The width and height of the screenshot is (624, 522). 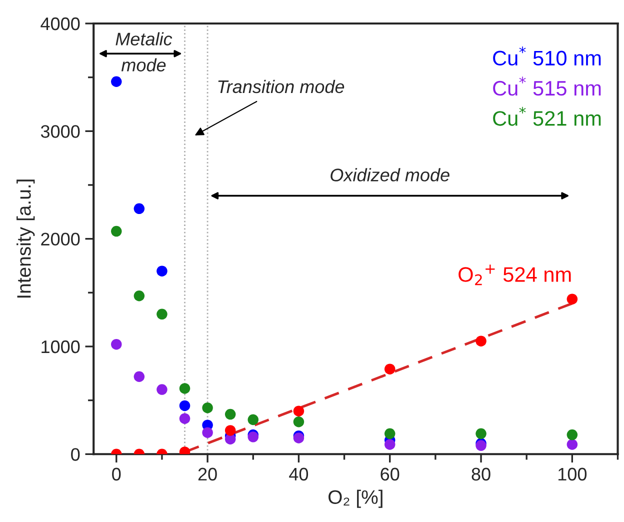 I want to click on series-label: O$_{2}$$^{+}$ 524 nm, so click(x=514, y=275).